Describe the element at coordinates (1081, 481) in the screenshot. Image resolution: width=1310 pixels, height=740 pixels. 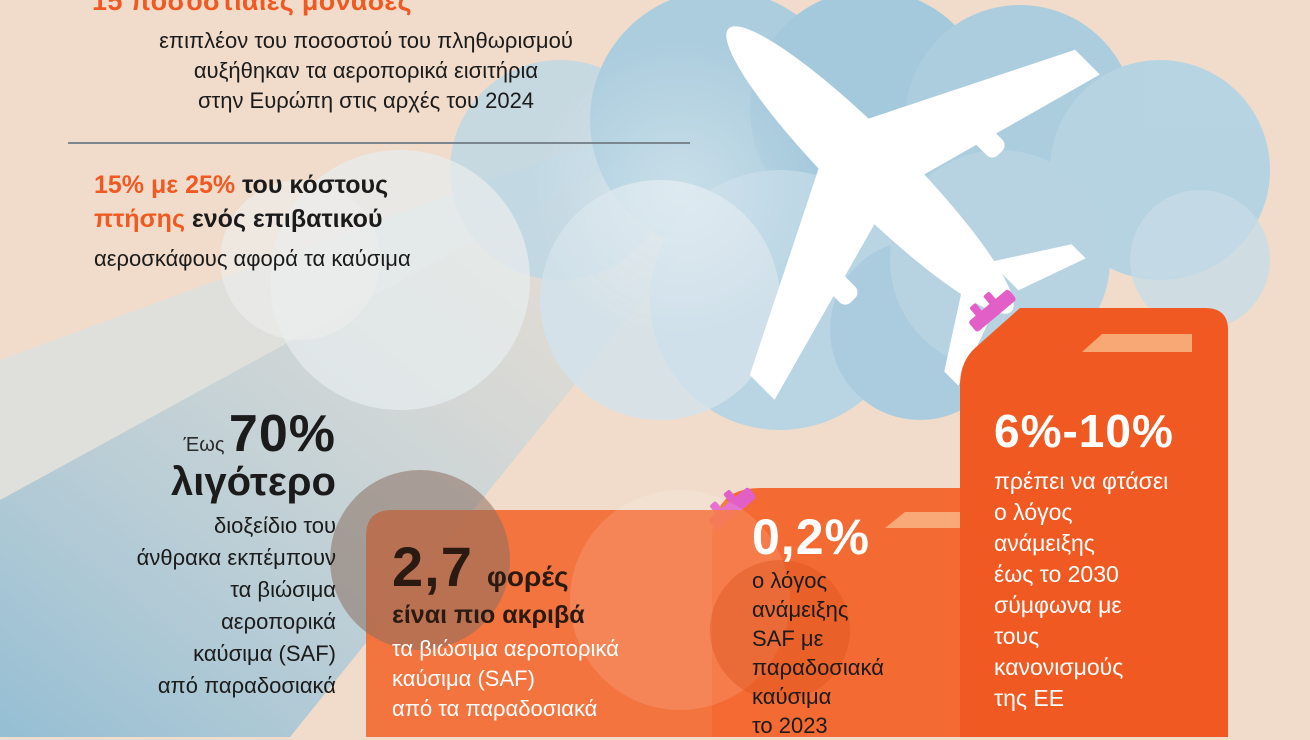
I see `target-desc-line: πρέπει να φτάσει` at that location.